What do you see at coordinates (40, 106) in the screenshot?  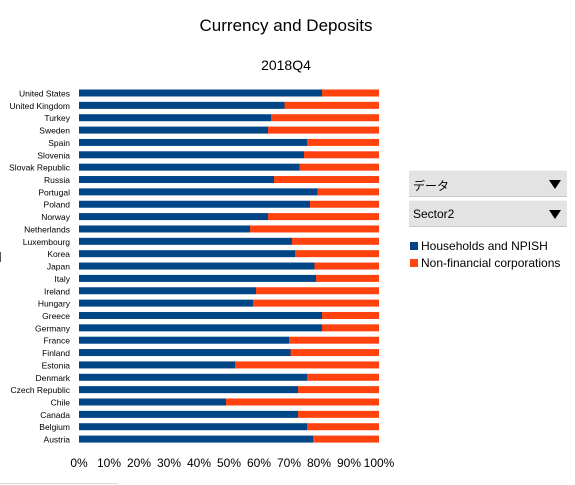 I see `category-label: United Kingdom` at bounding box center [40, 106].